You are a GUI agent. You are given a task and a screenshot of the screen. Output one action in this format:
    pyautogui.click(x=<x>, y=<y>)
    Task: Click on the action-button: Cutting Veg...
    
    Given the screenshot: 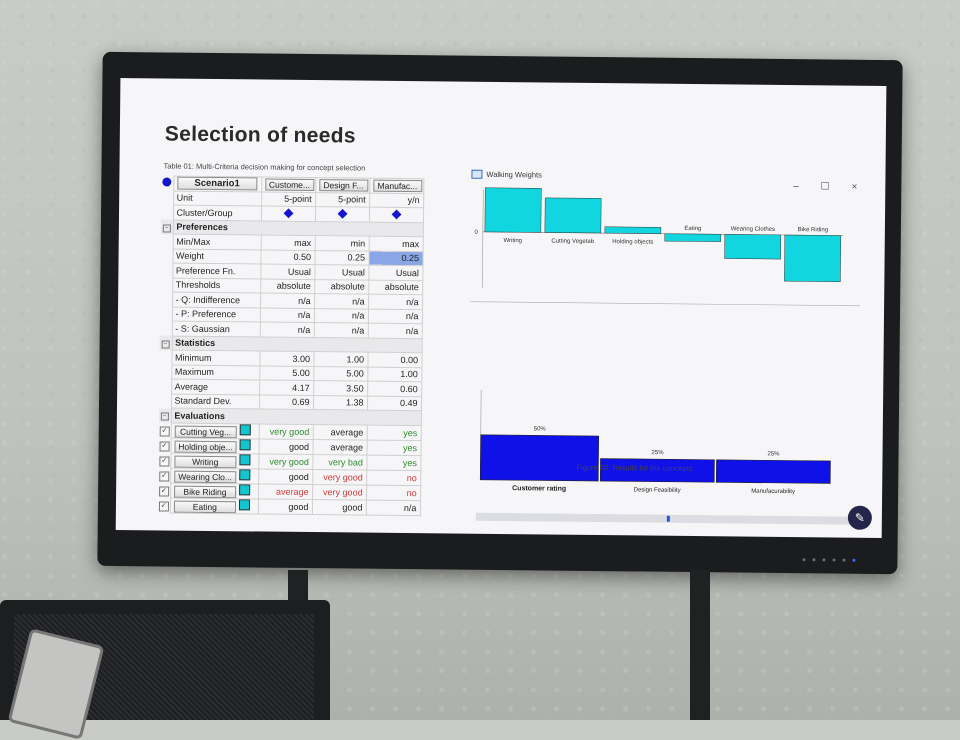 What is the action you would take?
    pyautogui.click(x=205, y=431)
    